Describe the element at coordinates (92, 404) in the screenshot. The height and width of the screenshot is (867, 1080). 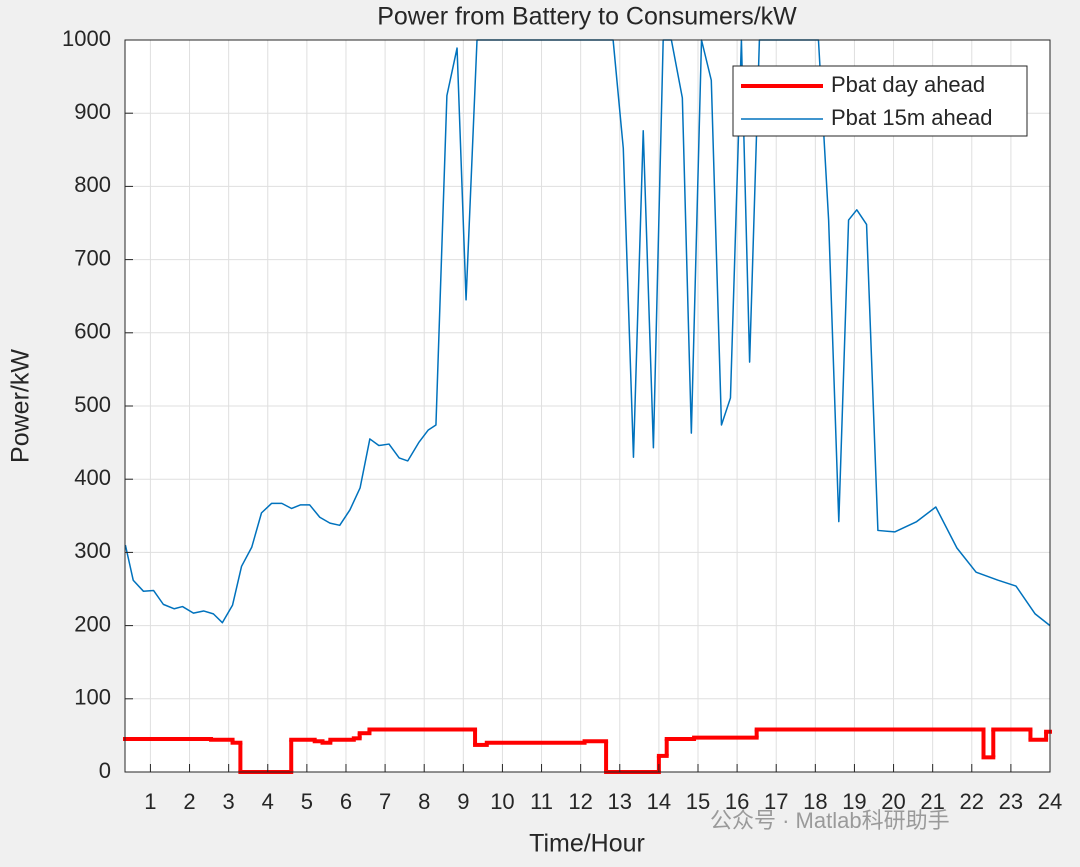
I see `y-tick-label: 500` at that location.